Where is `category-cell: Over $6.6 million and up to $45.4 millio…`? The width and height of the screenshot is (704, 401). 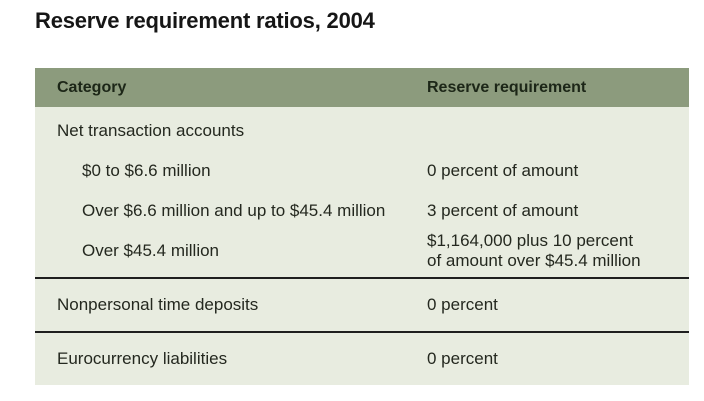
category-cell: Over $6.6 million and up to $45.4 millio… is located at coordinates (234, 210).